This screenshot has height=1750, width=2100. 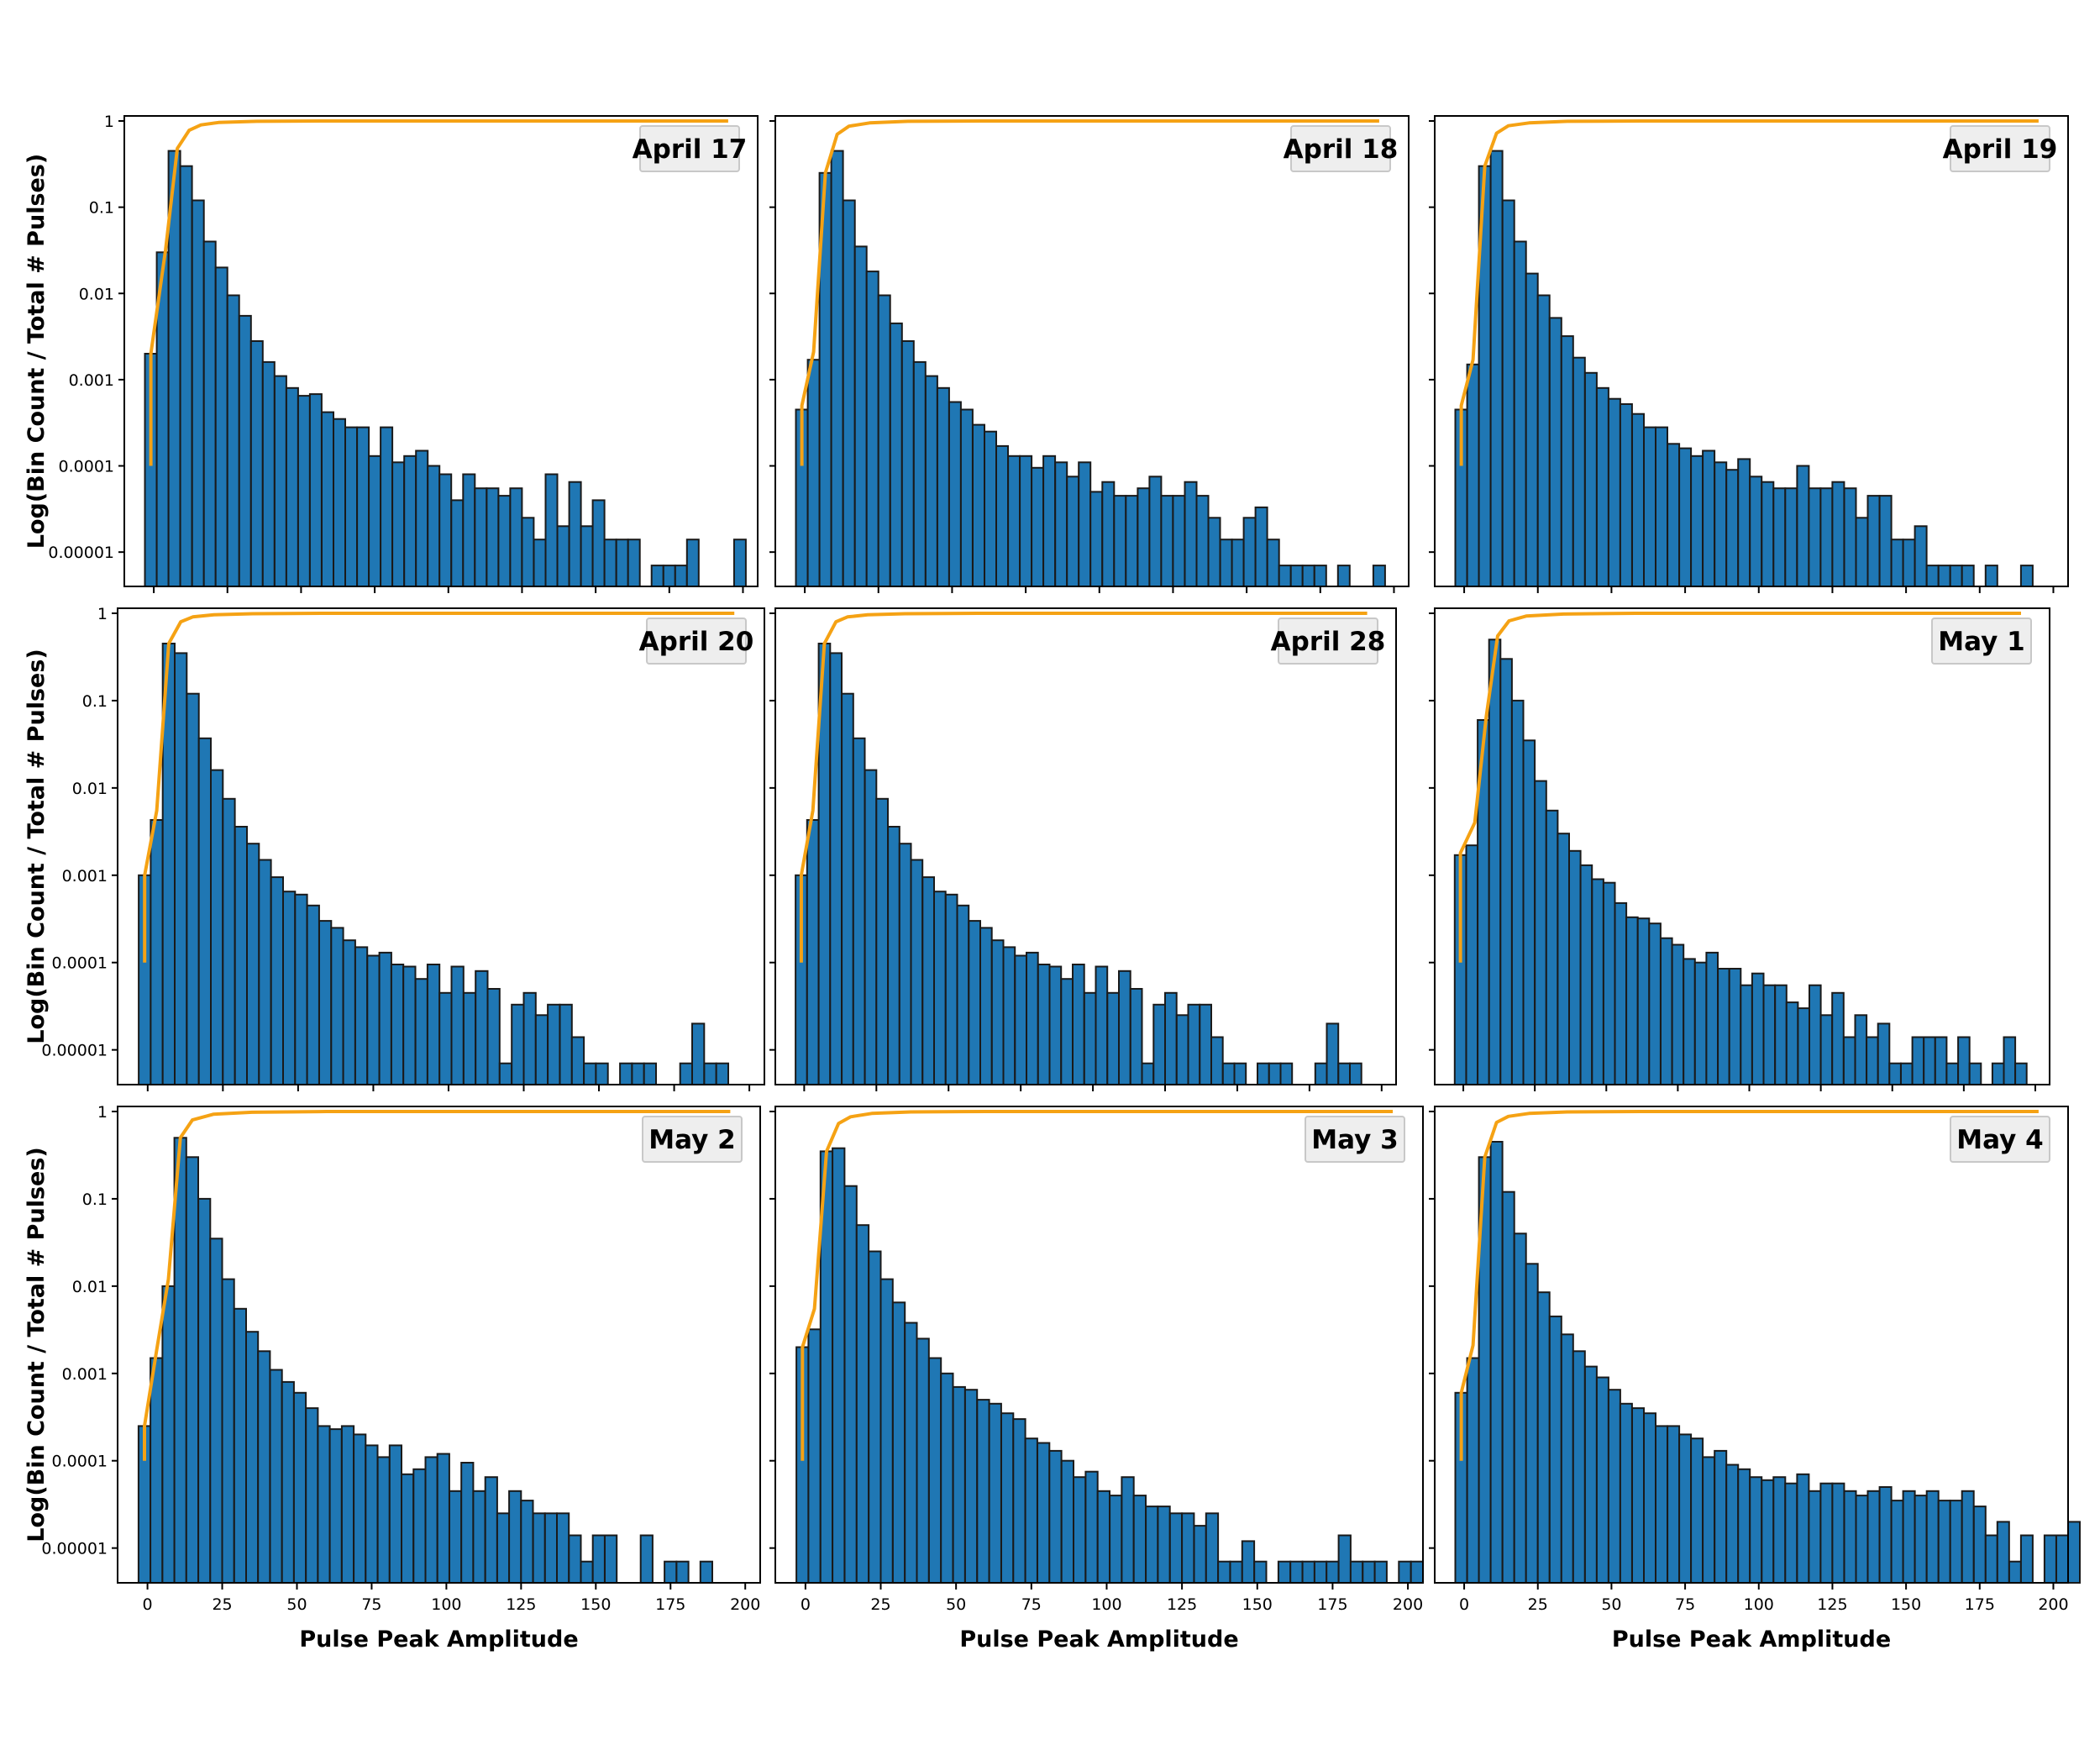 What do you see at coordinates (595, 1604) in the screenshot?
I see `x-tick-label: 150` at bounding box center [595, 1604].